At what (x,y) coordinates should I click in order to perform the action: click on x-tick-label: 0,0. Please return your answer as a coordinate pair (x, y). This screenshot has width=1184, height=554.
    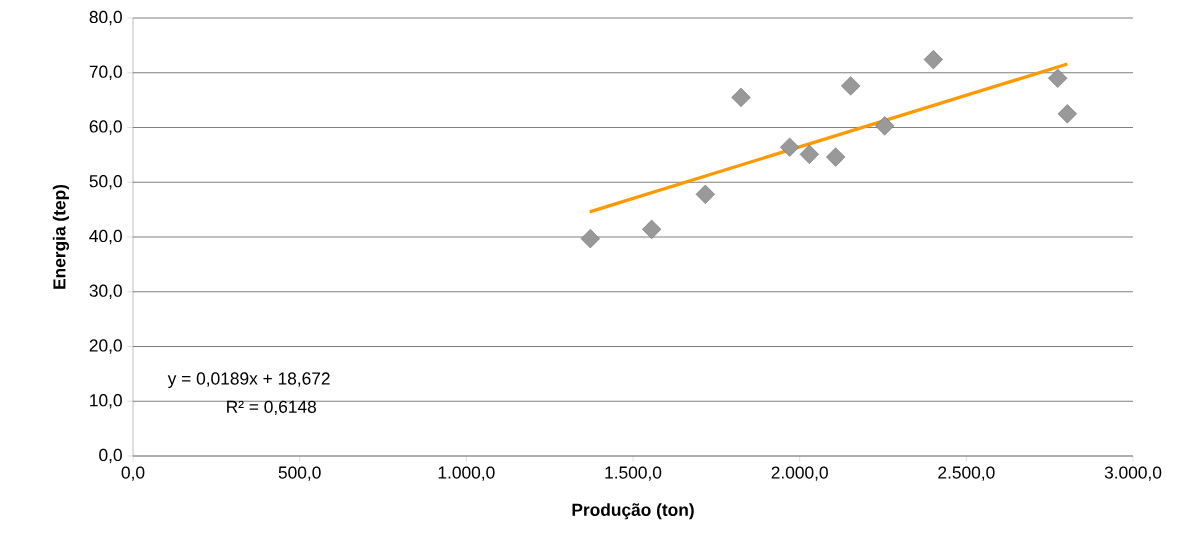
    Looking at the image, I should click on (133, 473).